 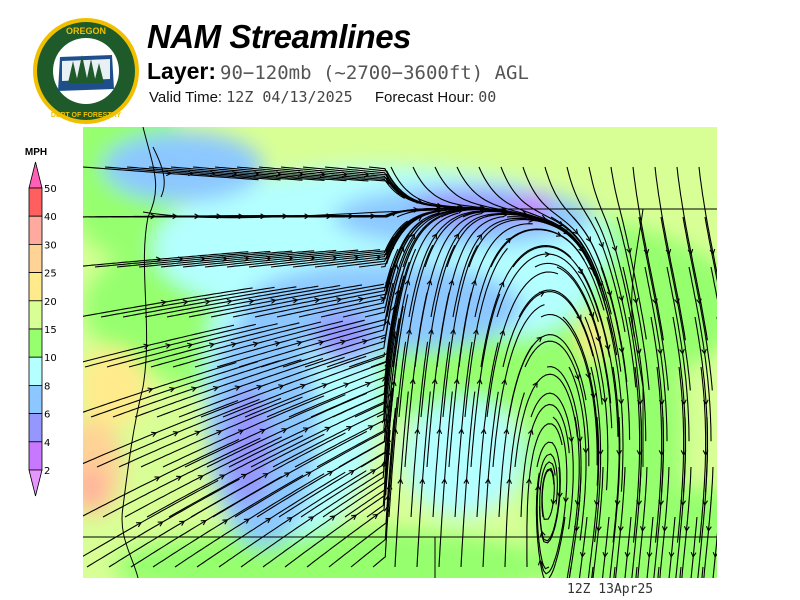 What do you see at coordinates (35, 483) in the screenshot?
I see `colorbar-under-triangle` at bounding box center [35, 483].